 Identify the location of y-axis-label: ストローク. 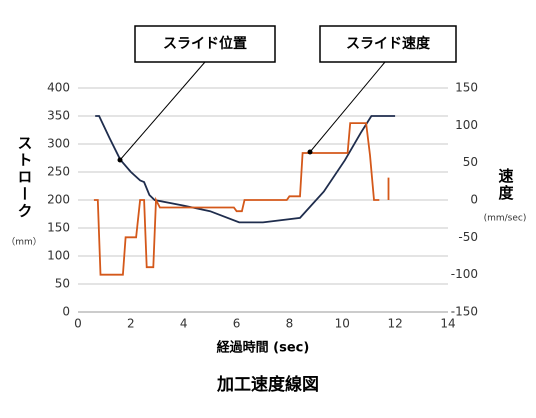
(25, 177).